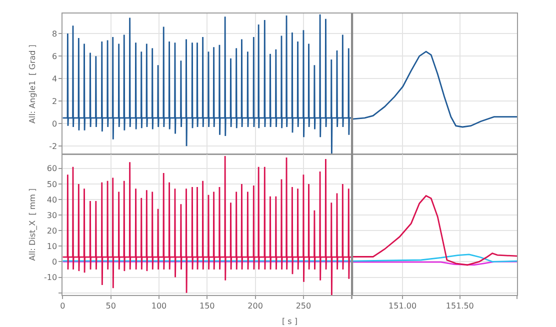 The image size is (556, 327). I want to click on x-tick-label: 200, so click(255, 306).